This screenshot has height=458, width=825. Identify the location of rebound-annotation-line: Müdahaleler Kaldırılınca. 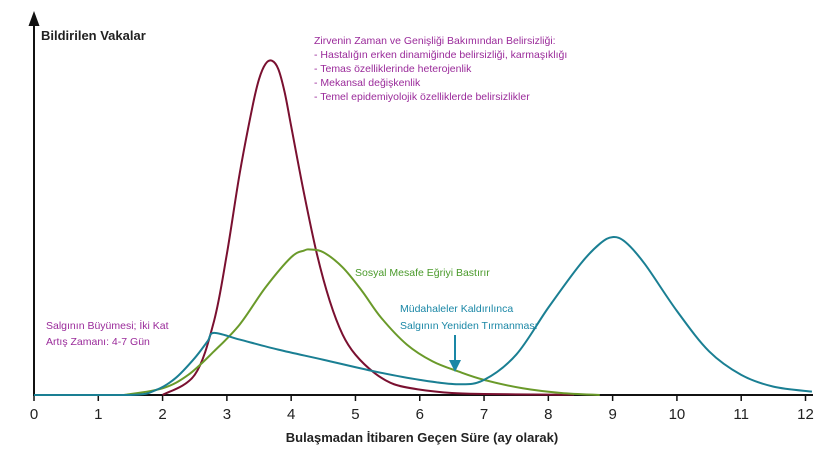
(456, 309).